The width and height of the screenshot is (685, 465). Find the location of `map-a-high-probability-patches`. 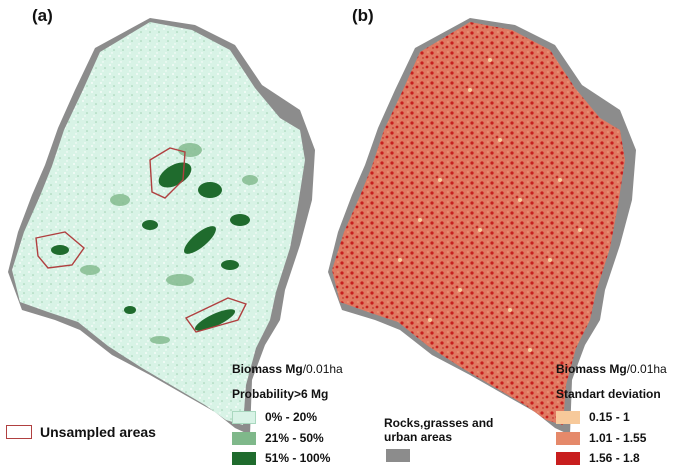

map-a-high-probability-patches is located at coordinates (150, 246).